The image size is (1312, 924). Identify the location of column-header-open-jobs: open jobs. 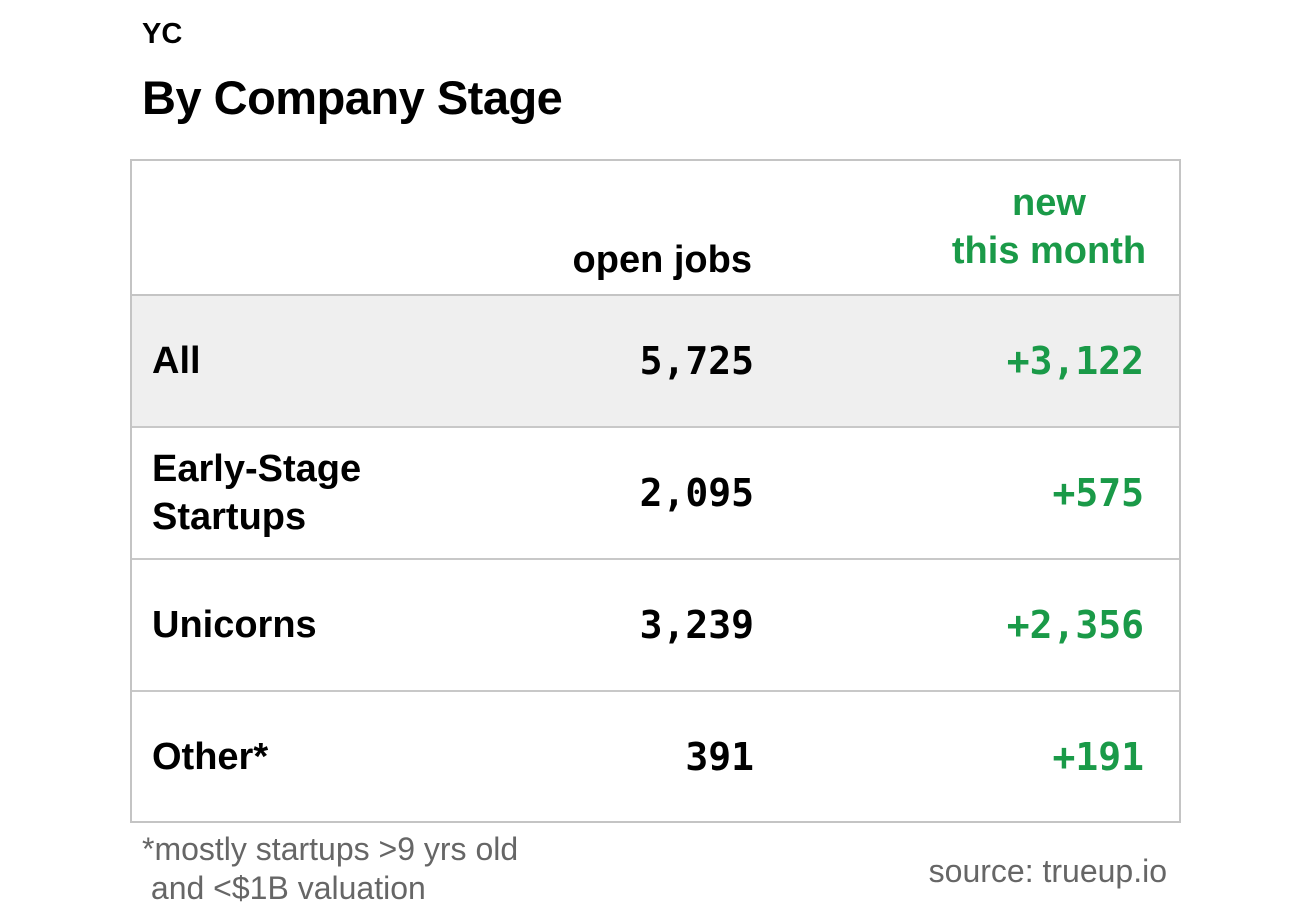
(662, 260).